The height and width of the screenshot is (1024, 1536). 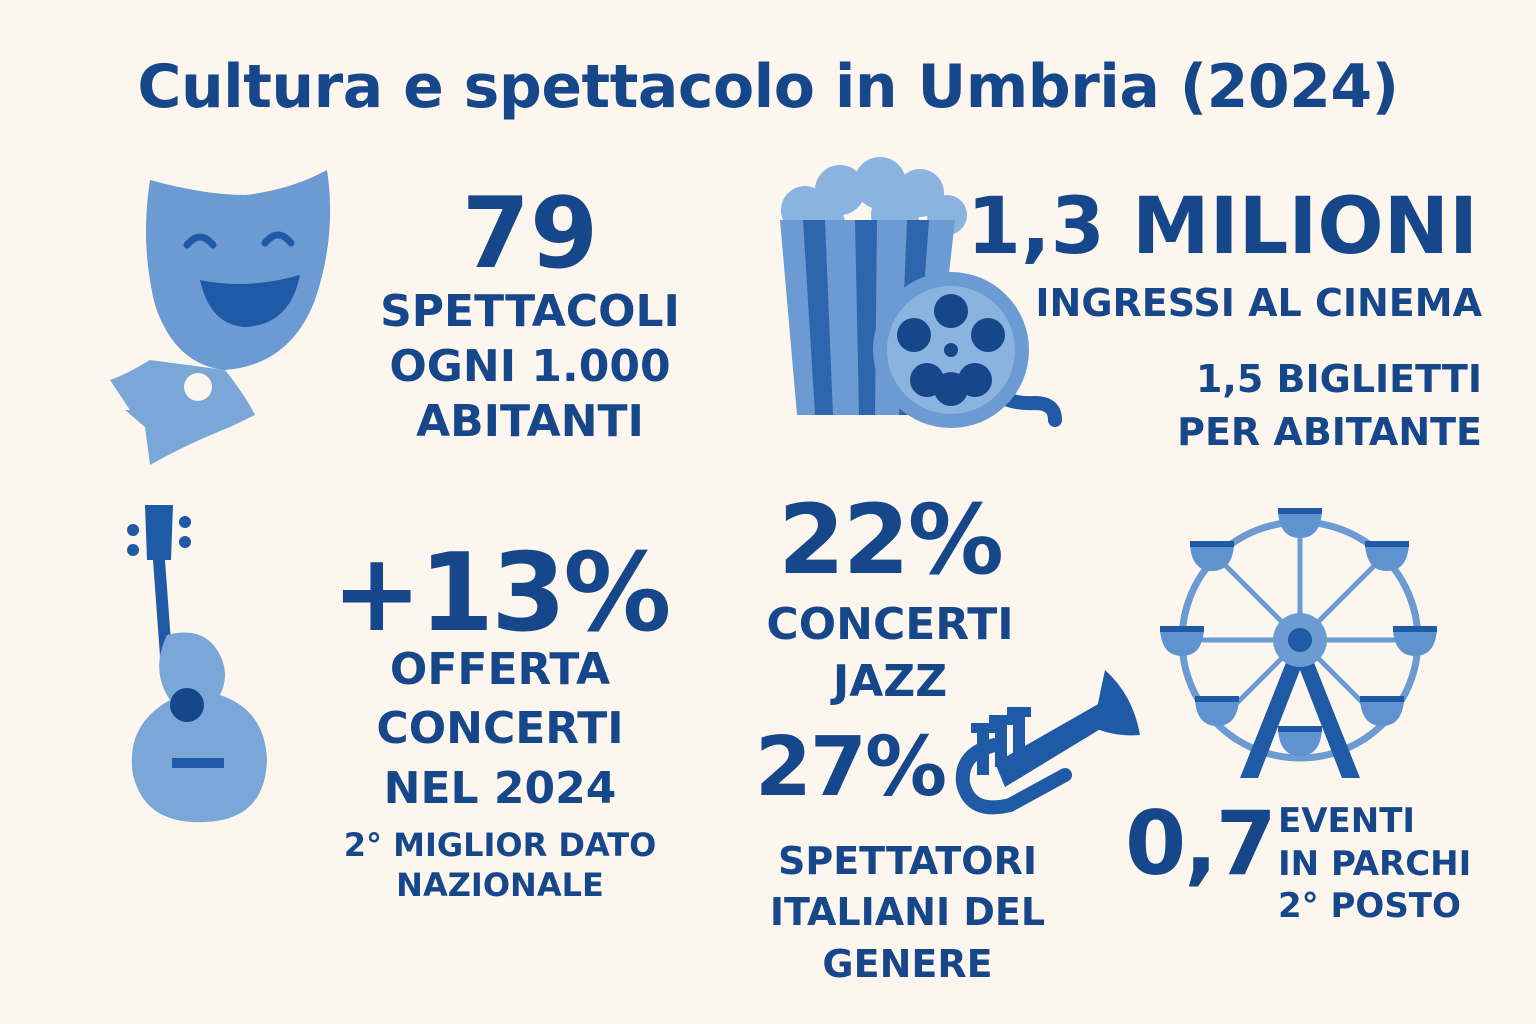 I want to click on jazz-label-line: JAZZ, so click(x=890, y=682).